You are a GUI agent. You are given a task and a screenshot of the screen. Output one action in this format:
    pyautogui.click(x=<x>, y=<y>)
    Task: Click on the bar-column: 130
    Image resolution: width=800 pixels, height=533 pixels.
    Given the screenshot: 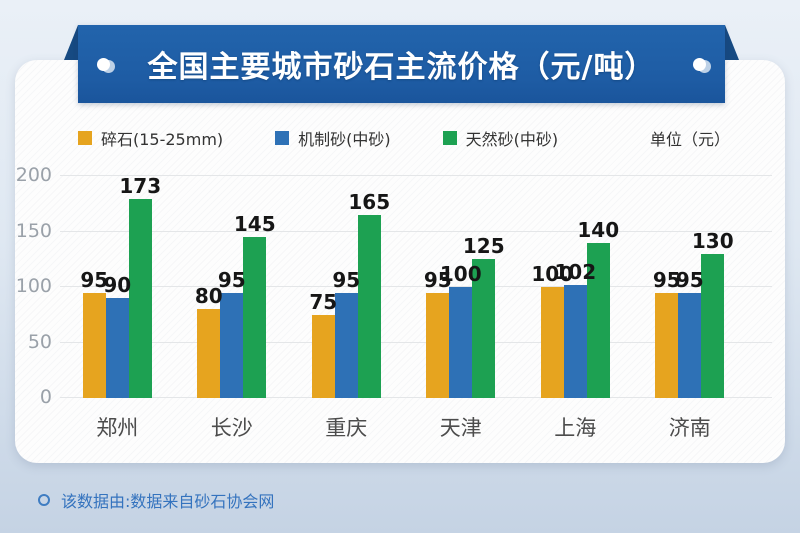 What is the action you would take?
    pyautogui.click(x=713, y=287)
    